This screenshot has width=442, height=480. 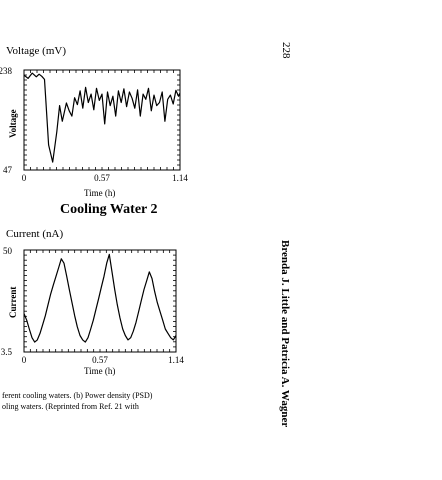 I want to click on page-number: 228, so click(x=286, y=50).